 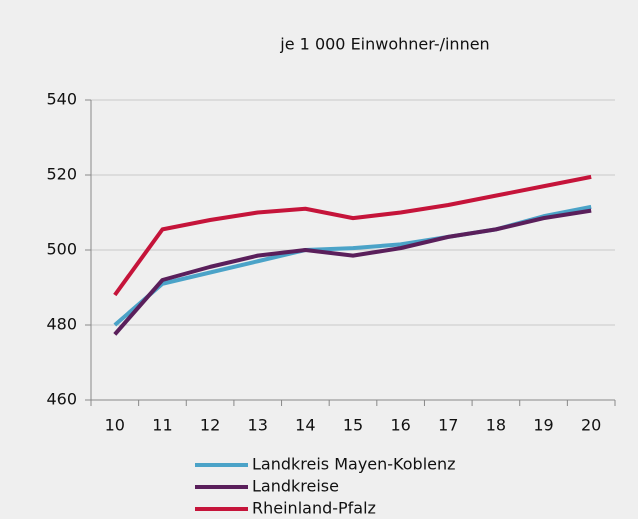 I want to click on x-tick-label: 19, so click(x=543, y=425).